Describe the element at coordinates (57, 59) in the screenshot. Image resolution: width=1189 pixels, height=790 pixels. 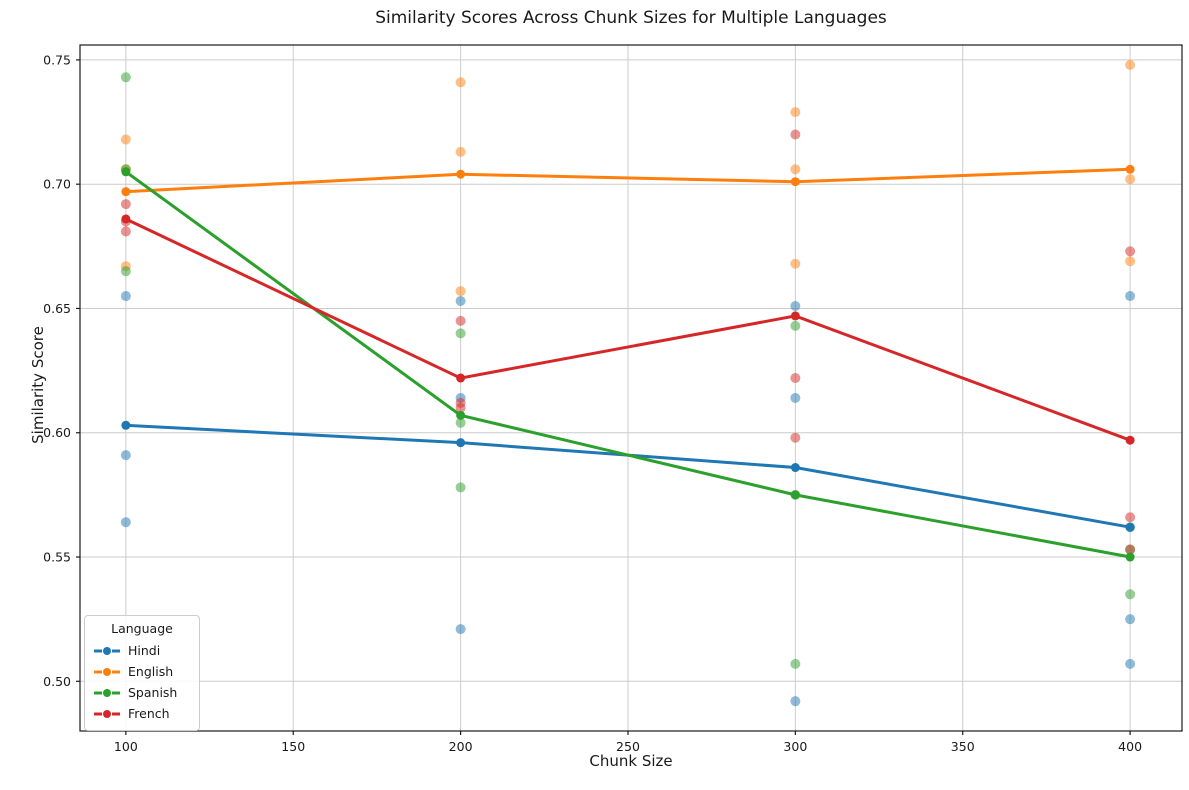
I see `y-tick-label: 0.75` at that location.